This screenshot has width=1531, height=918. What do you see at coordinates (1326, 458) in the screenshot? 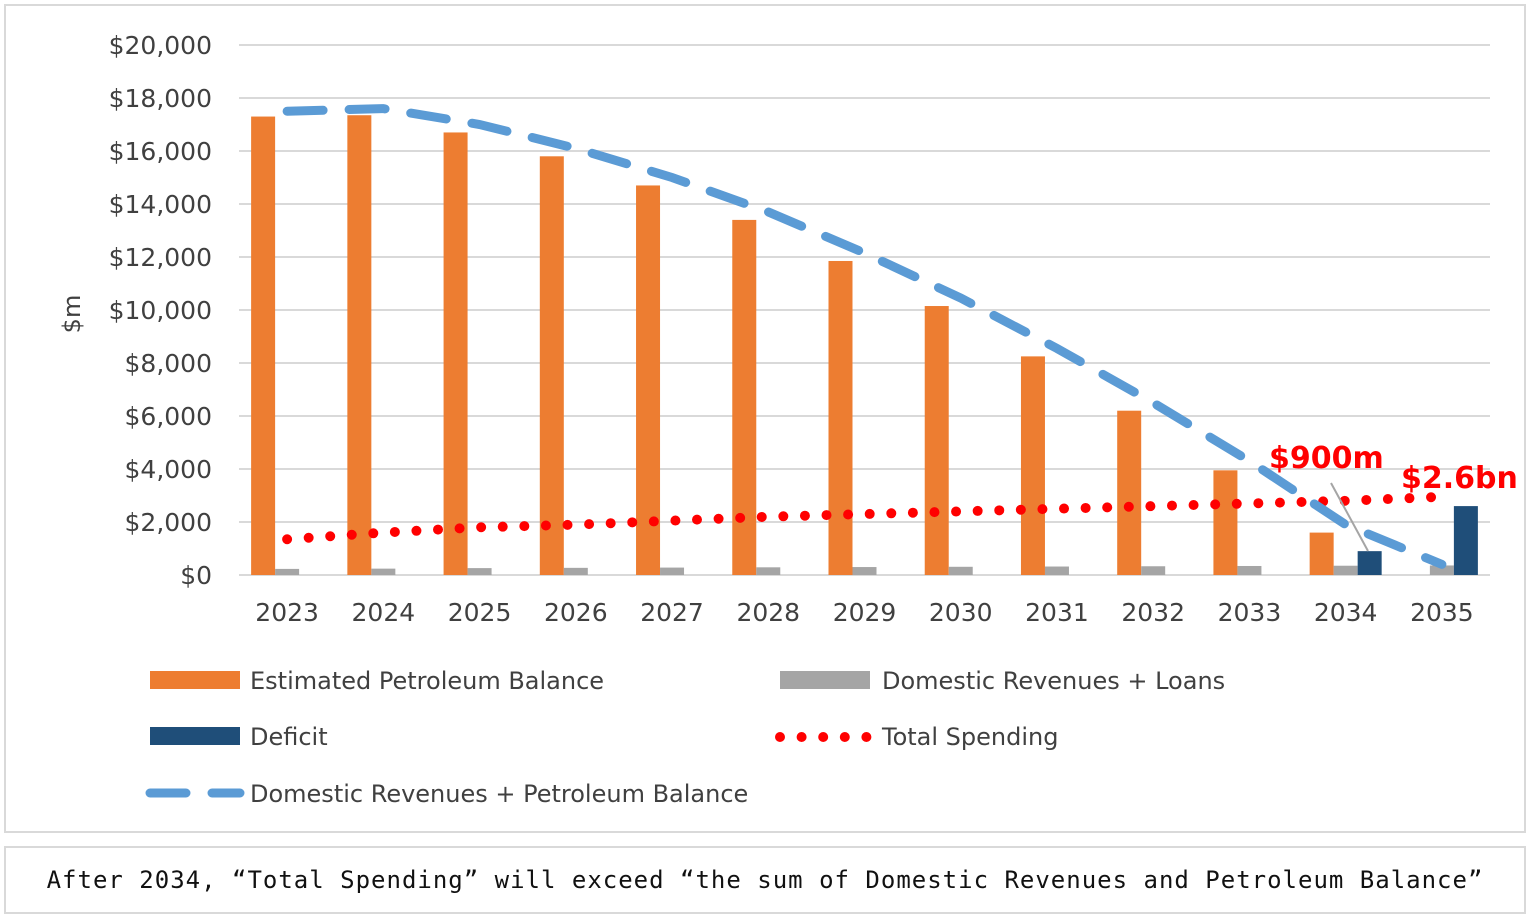
I see `annotation-900m: $900m` at bounding box center [1326, 458].